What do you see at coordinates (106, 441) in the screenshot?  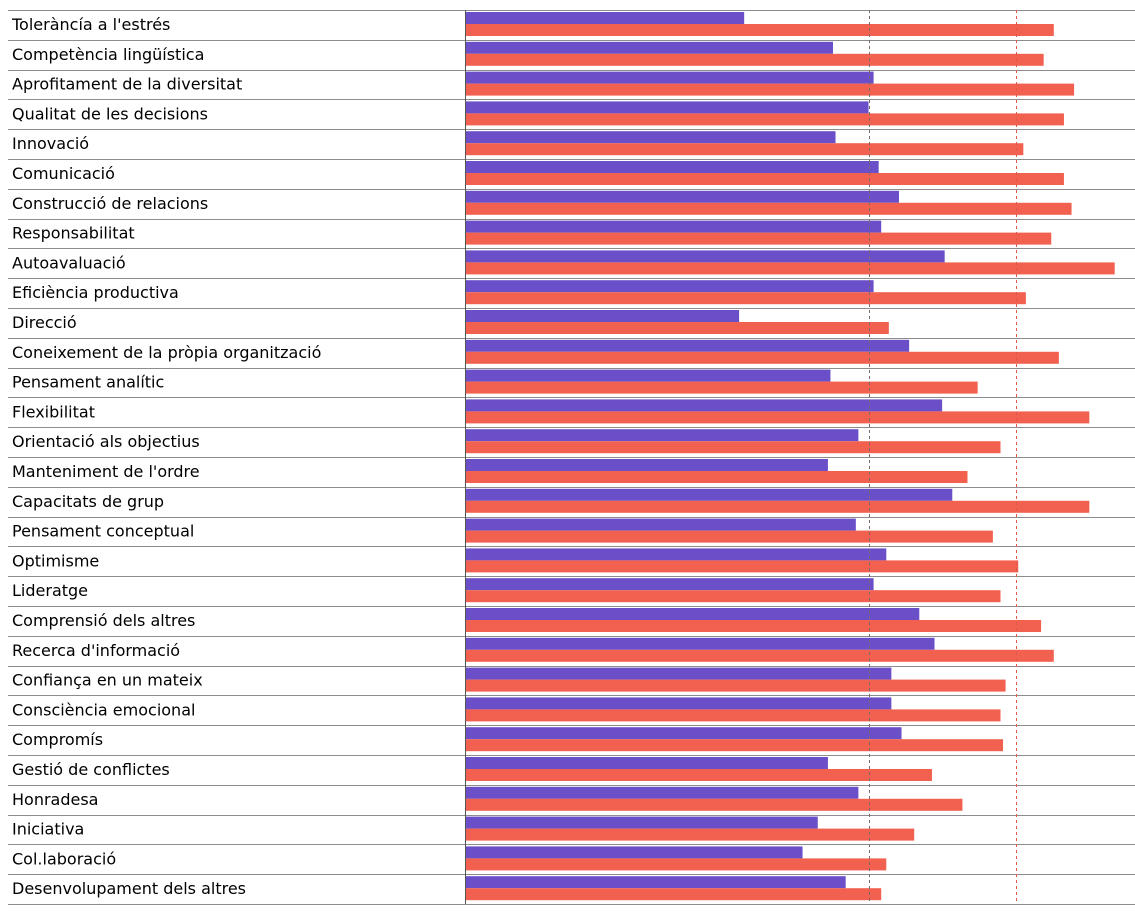 I see `category-label: Orientació als objectius` at bounding box center [106, 441].